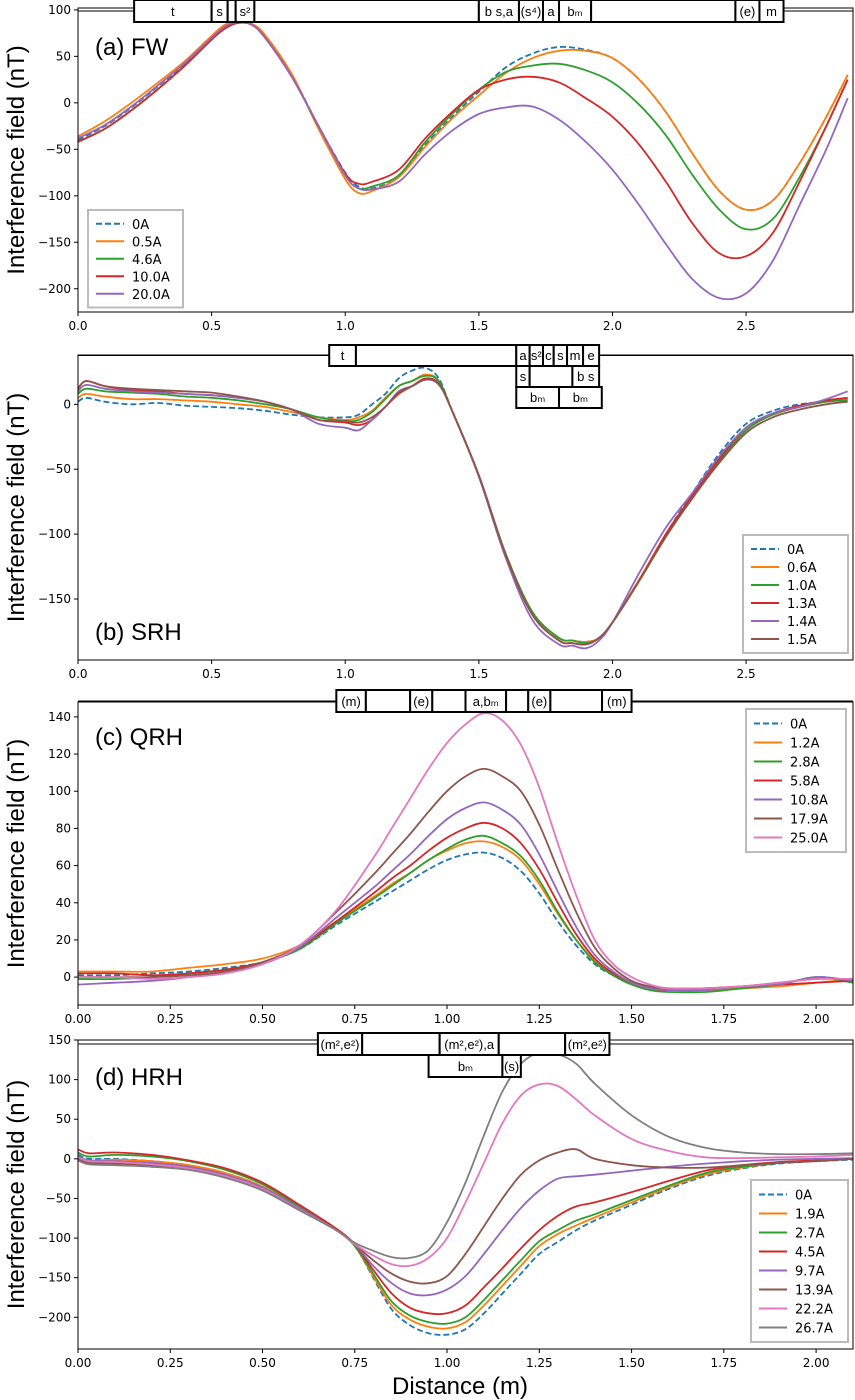 This screenshot has height=1400, width=855. I want to click on x-tick-label: 0.00, so click(78, 1019).